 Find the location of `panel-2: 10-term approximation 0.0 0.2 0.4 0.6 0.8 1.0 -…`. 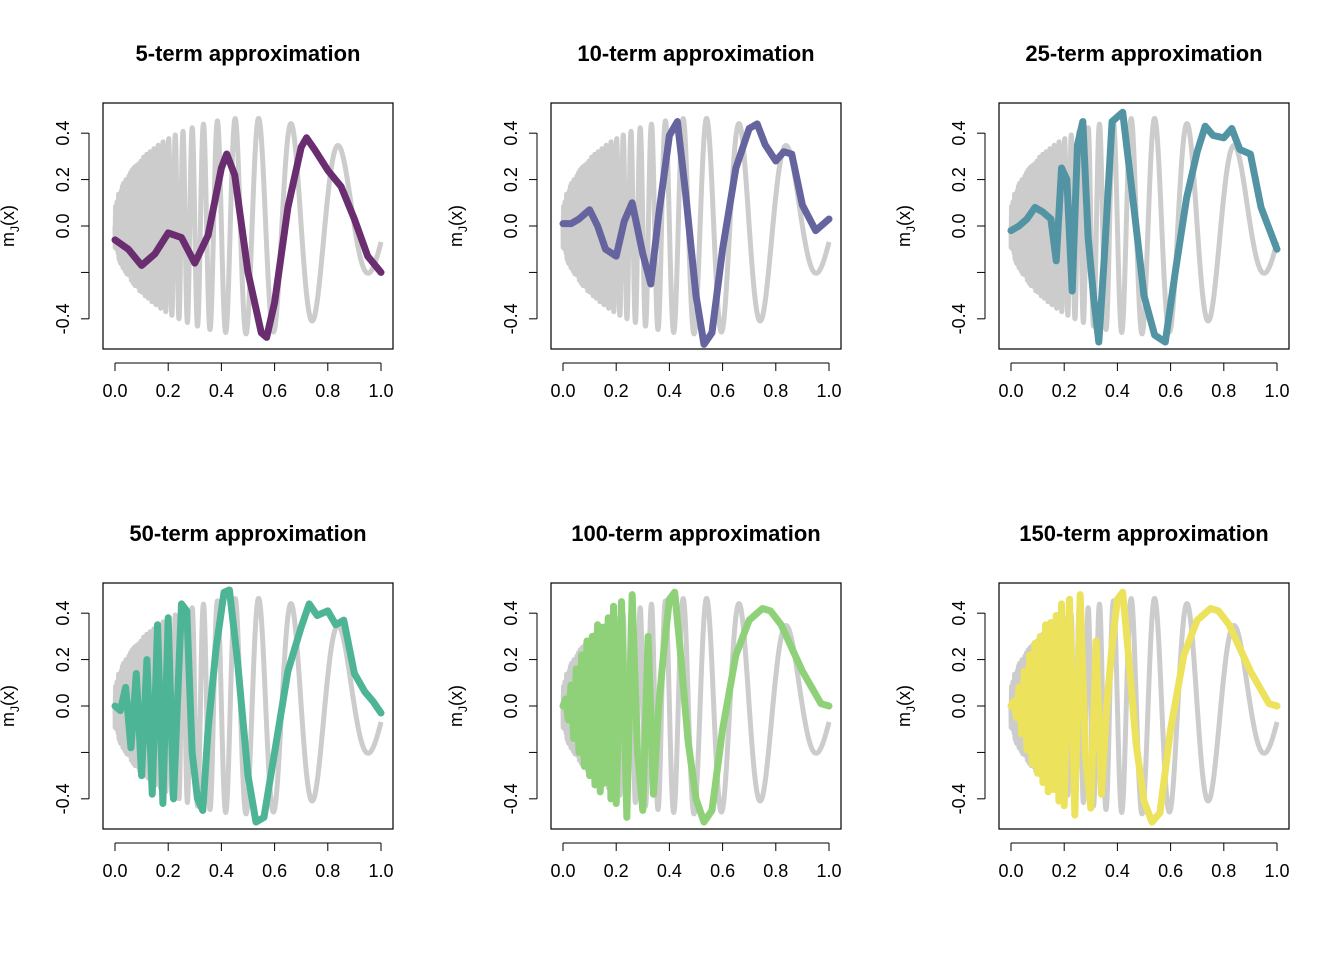

panel-2: 10-term approximation 0.0 0.2 0.4 0.6 0.8 1.0 -… is located at coordinates (644, 221).